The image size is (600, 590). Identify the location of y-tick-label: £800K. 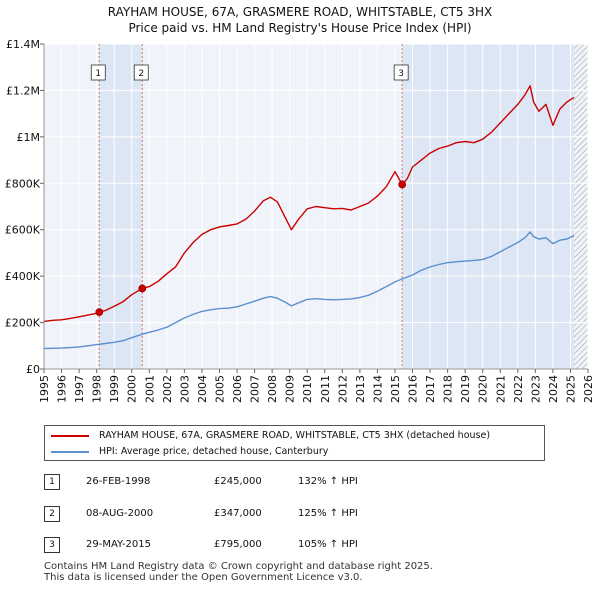
(23, 183).